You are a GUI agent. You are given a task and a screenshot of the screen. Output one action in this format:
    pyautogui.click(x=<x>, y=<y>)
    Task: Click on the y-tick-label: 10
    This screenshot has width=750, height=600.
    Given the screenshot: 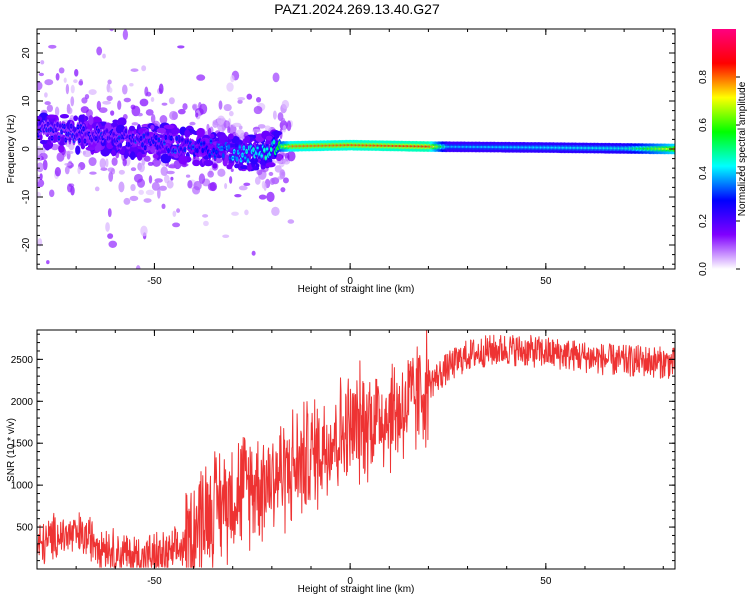 What is the action you would take?
    pyautogui.click(x=26, y=101)
    